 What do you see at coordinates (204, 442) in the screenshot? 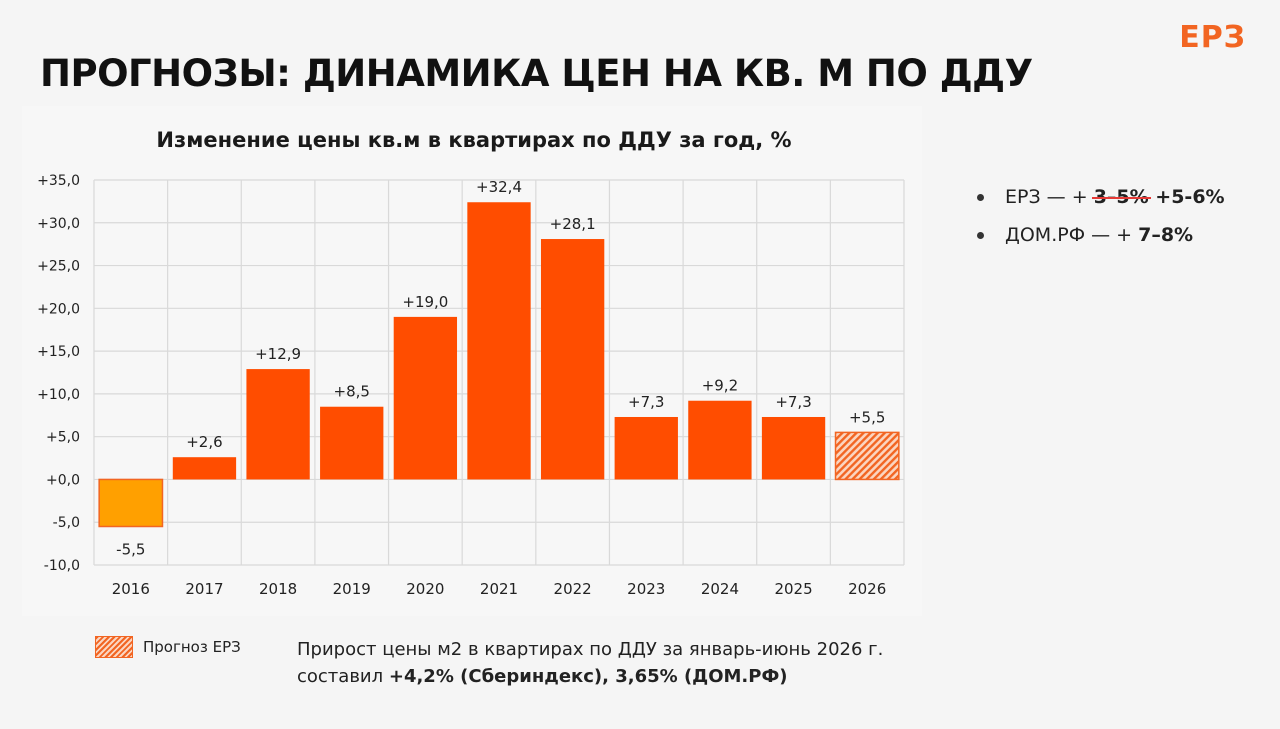
I see `value-label-2017: +2,6` at bounding box center [204, 442].